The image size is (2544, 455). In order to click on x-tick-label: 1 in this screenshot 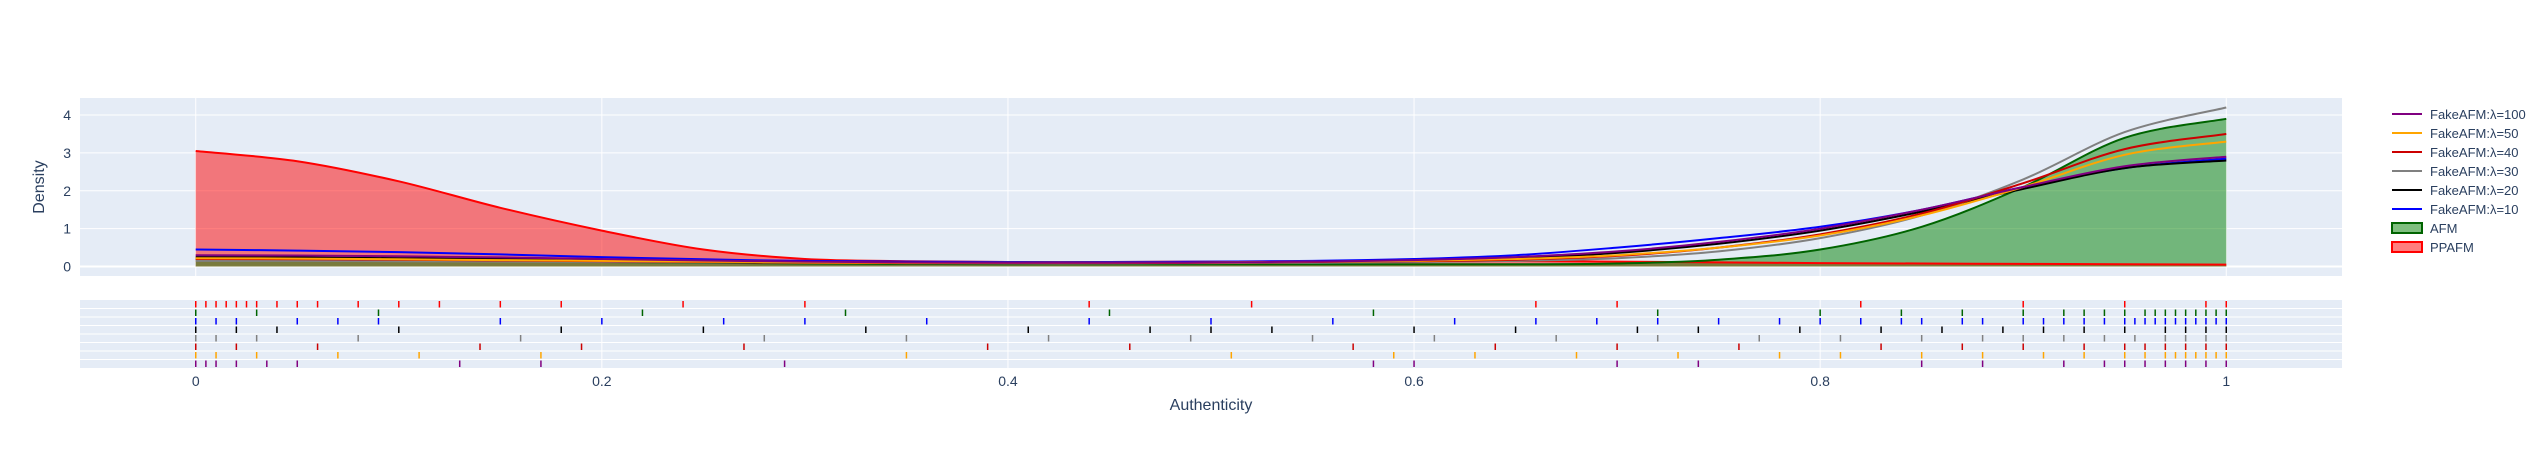, I will do `click(2226, 381)`.